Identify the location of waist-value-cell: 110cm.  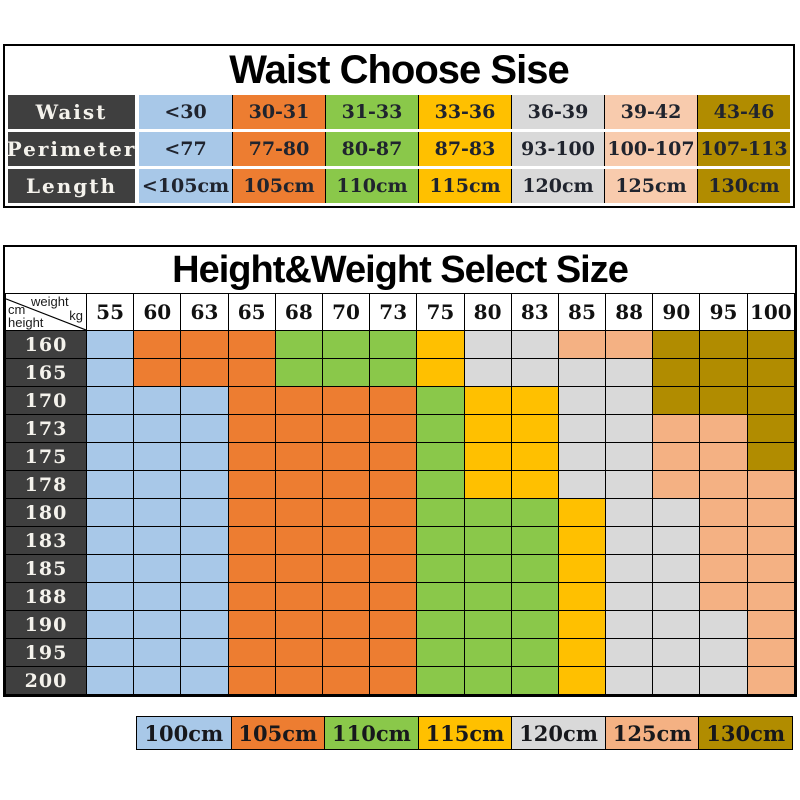
(371, 186).